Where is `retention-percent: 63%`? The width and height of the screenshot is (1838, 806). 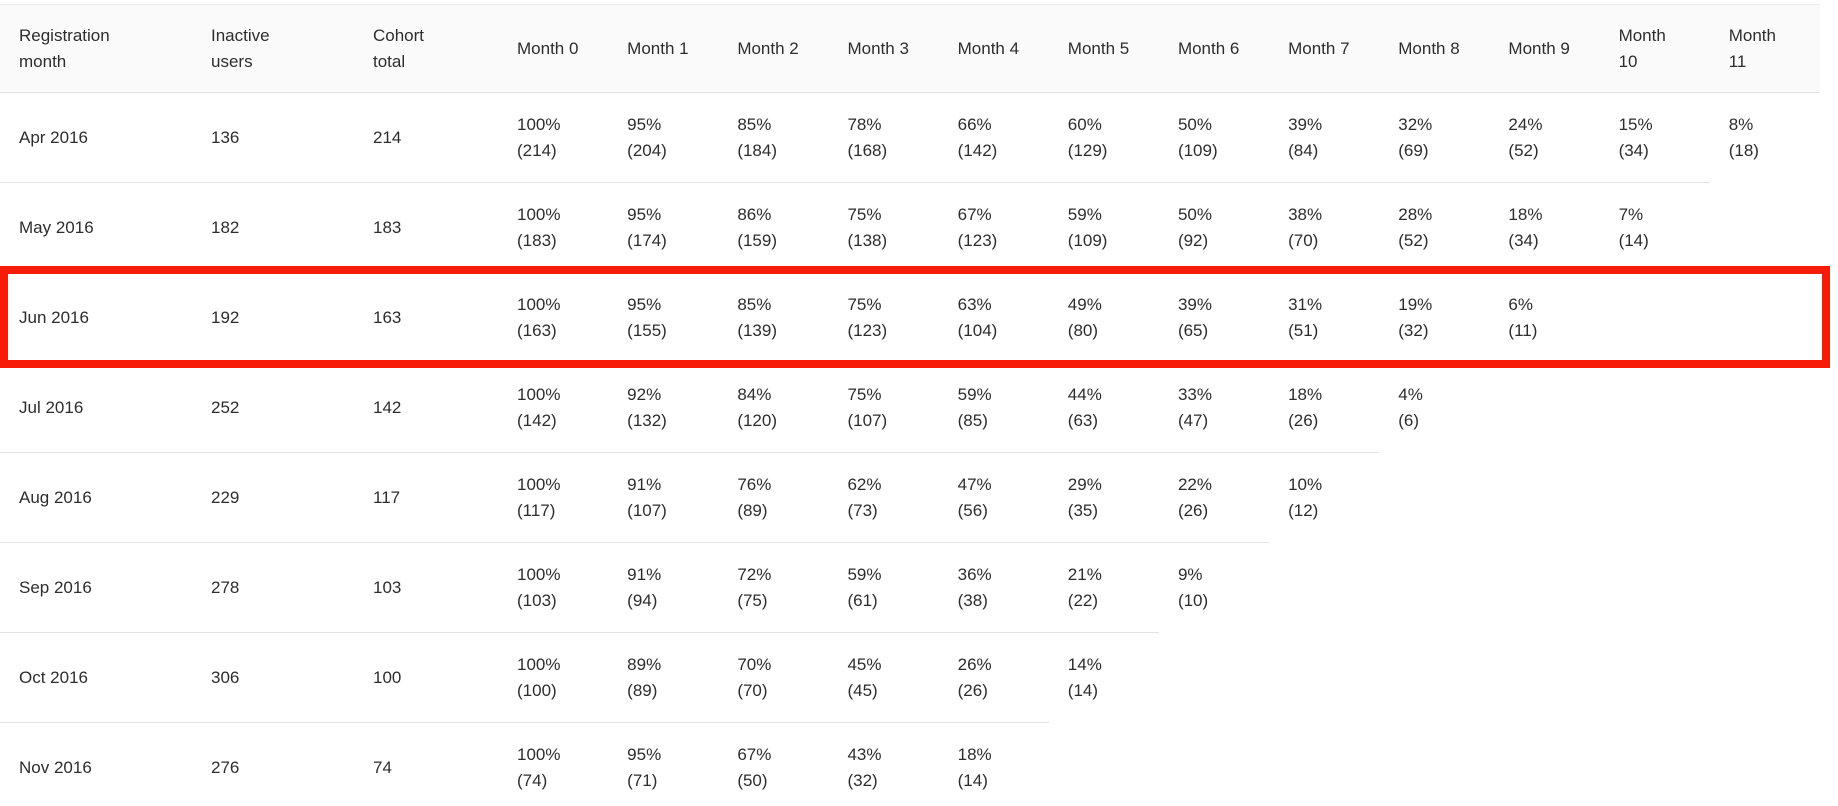 retention-percent: 63% is located at coordinates (974, 304).